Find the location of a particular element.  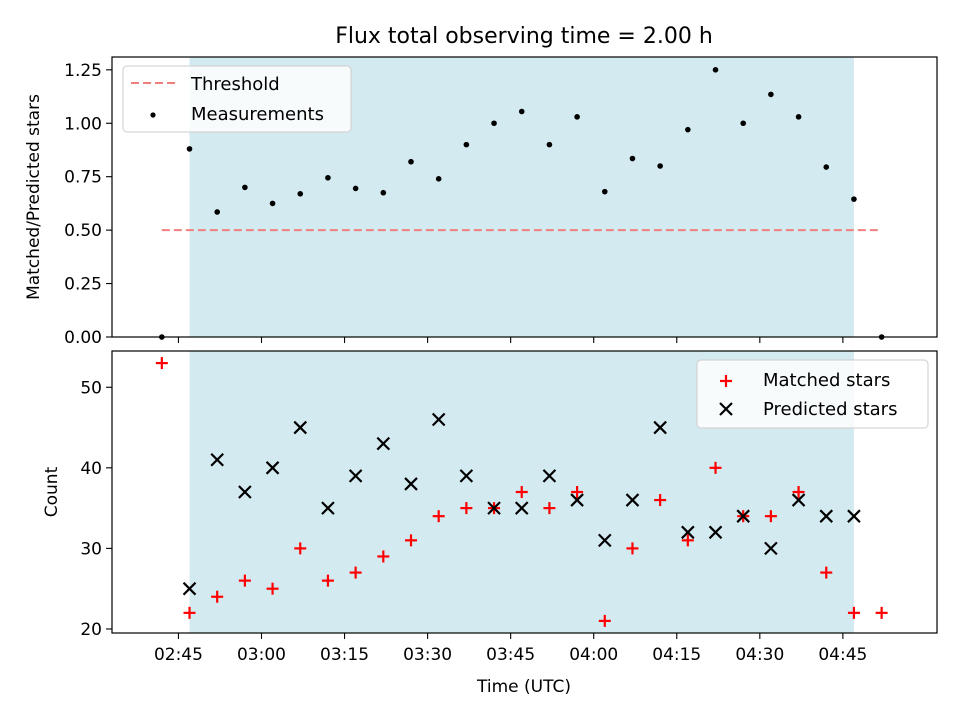

legend-predicted-swatch is located at coordinates (726, 409).